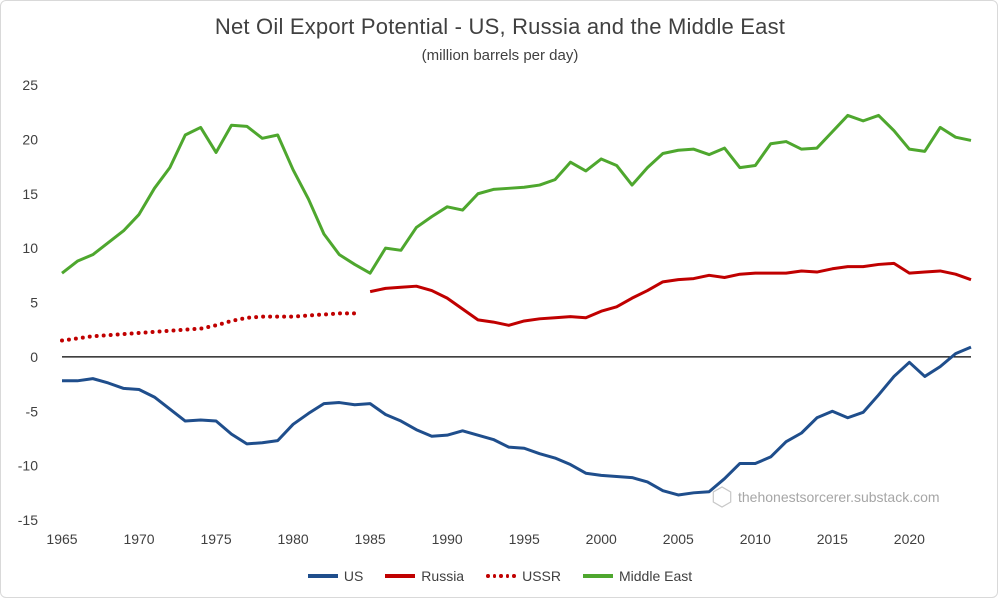 The image size is (1000, 600). Describe the element at coordinates (500, 55) in the screenshot. I see `chart-subtitle: (million barrels per day)` at that location.